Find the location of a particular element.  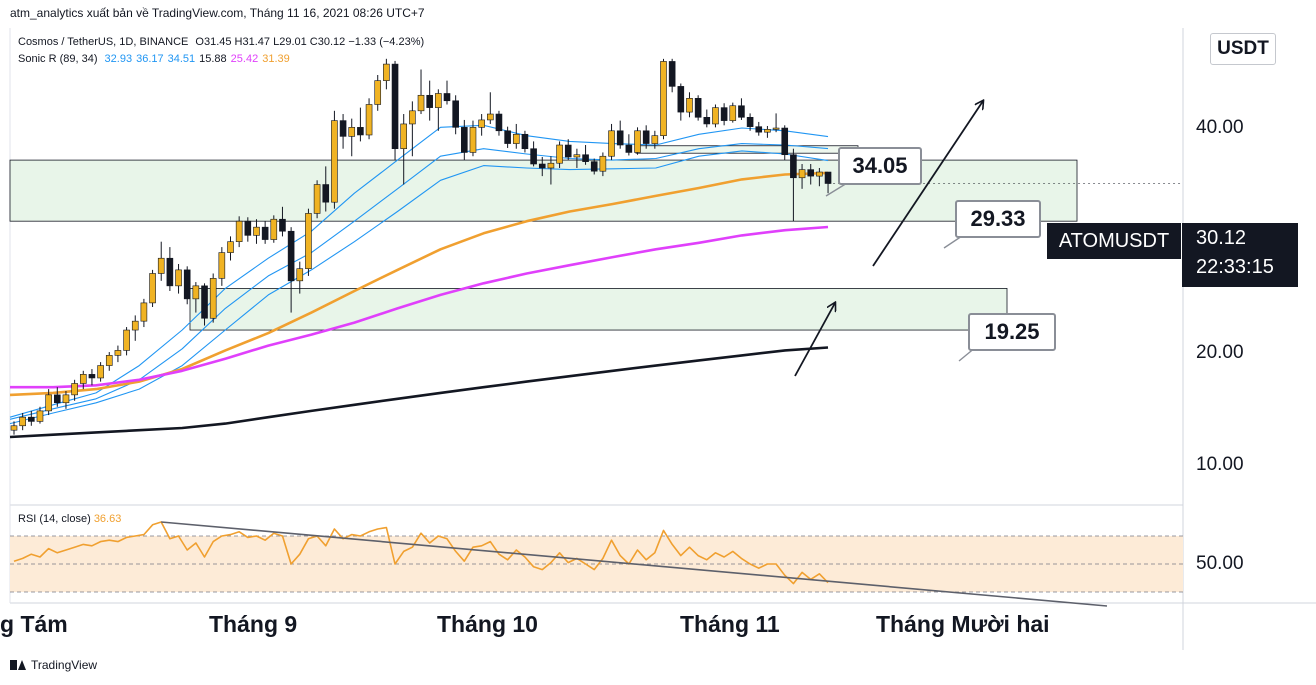

support-zone is located at coordinates (747, 149).